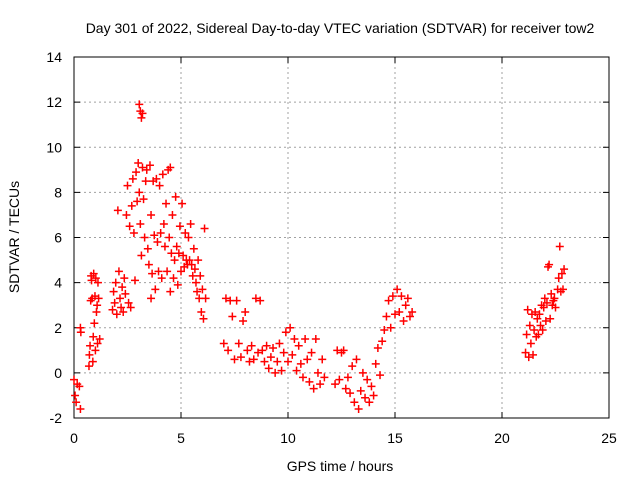 The height and width of the screenshot is (480, 640). I want to click on y-axis-label: SDTVAR / TECUs, so click(14, 237).